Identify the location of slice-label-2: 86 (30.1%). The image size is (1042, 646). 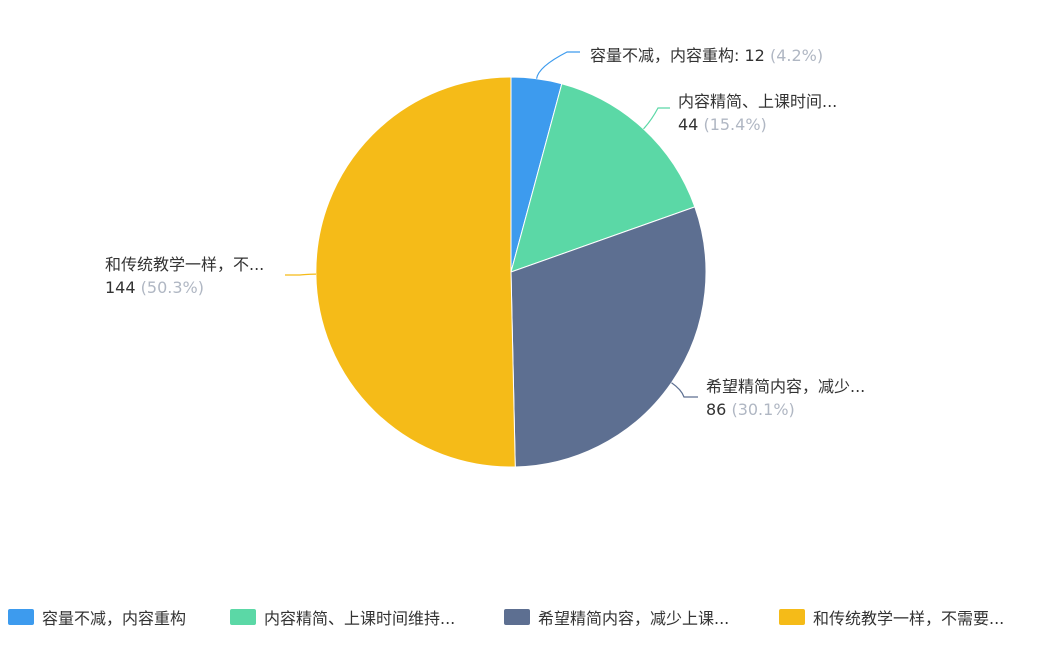
(750, 409).